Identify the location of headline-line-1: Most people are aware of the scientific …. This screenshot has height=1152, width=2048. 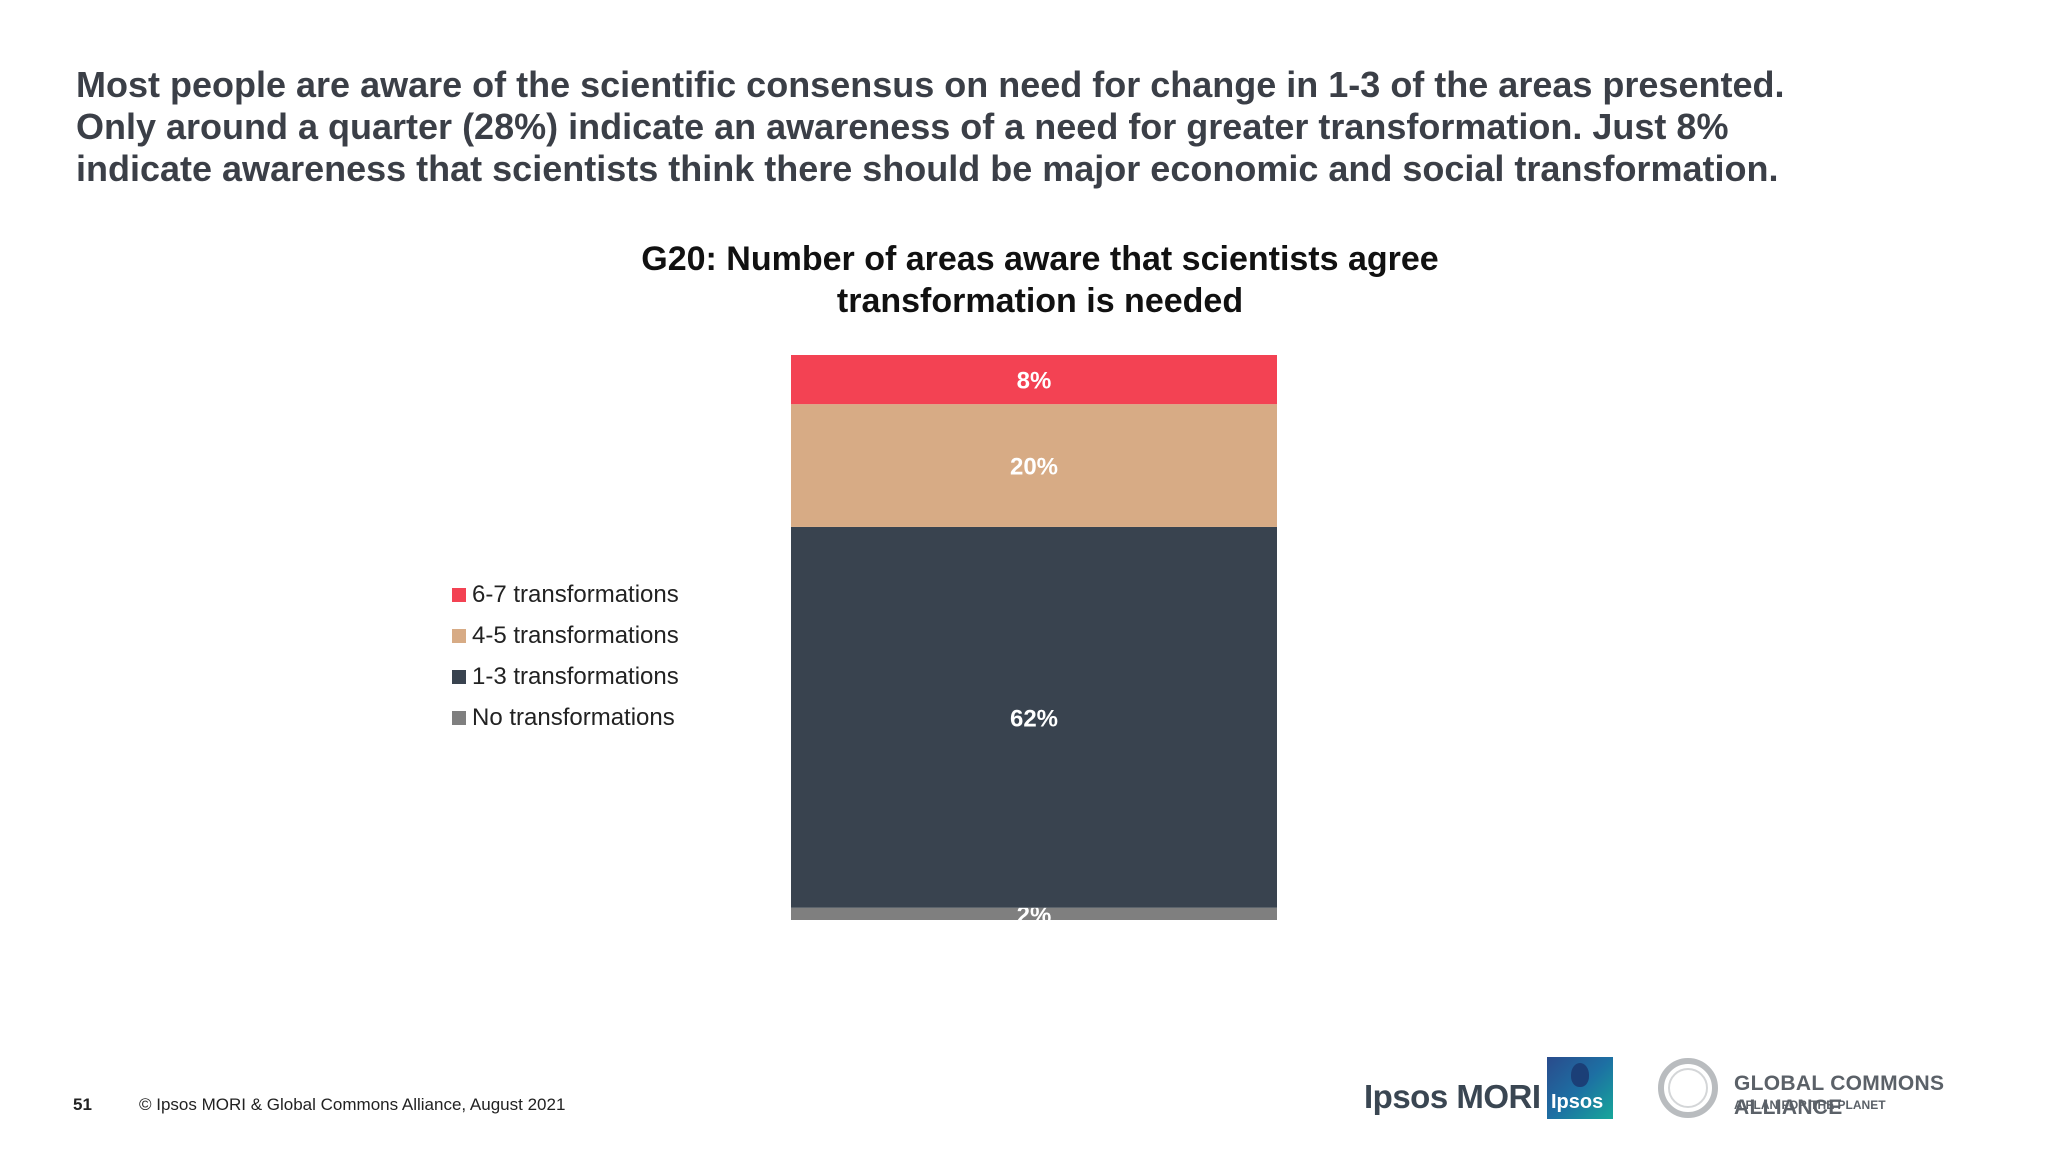
(930, 84).